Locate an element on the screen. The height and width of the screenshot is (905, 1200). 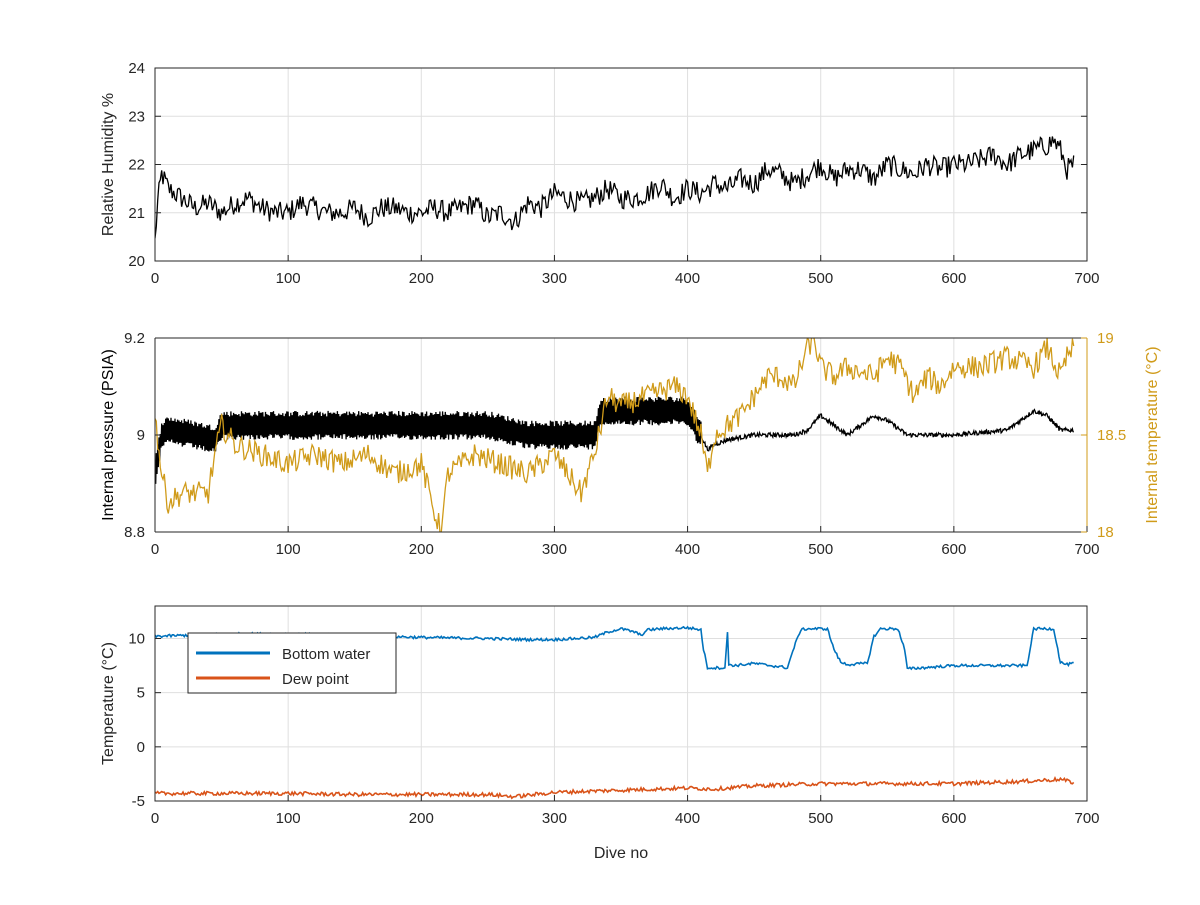
y-tick-label: 10 is located at coordinates (136, 639).